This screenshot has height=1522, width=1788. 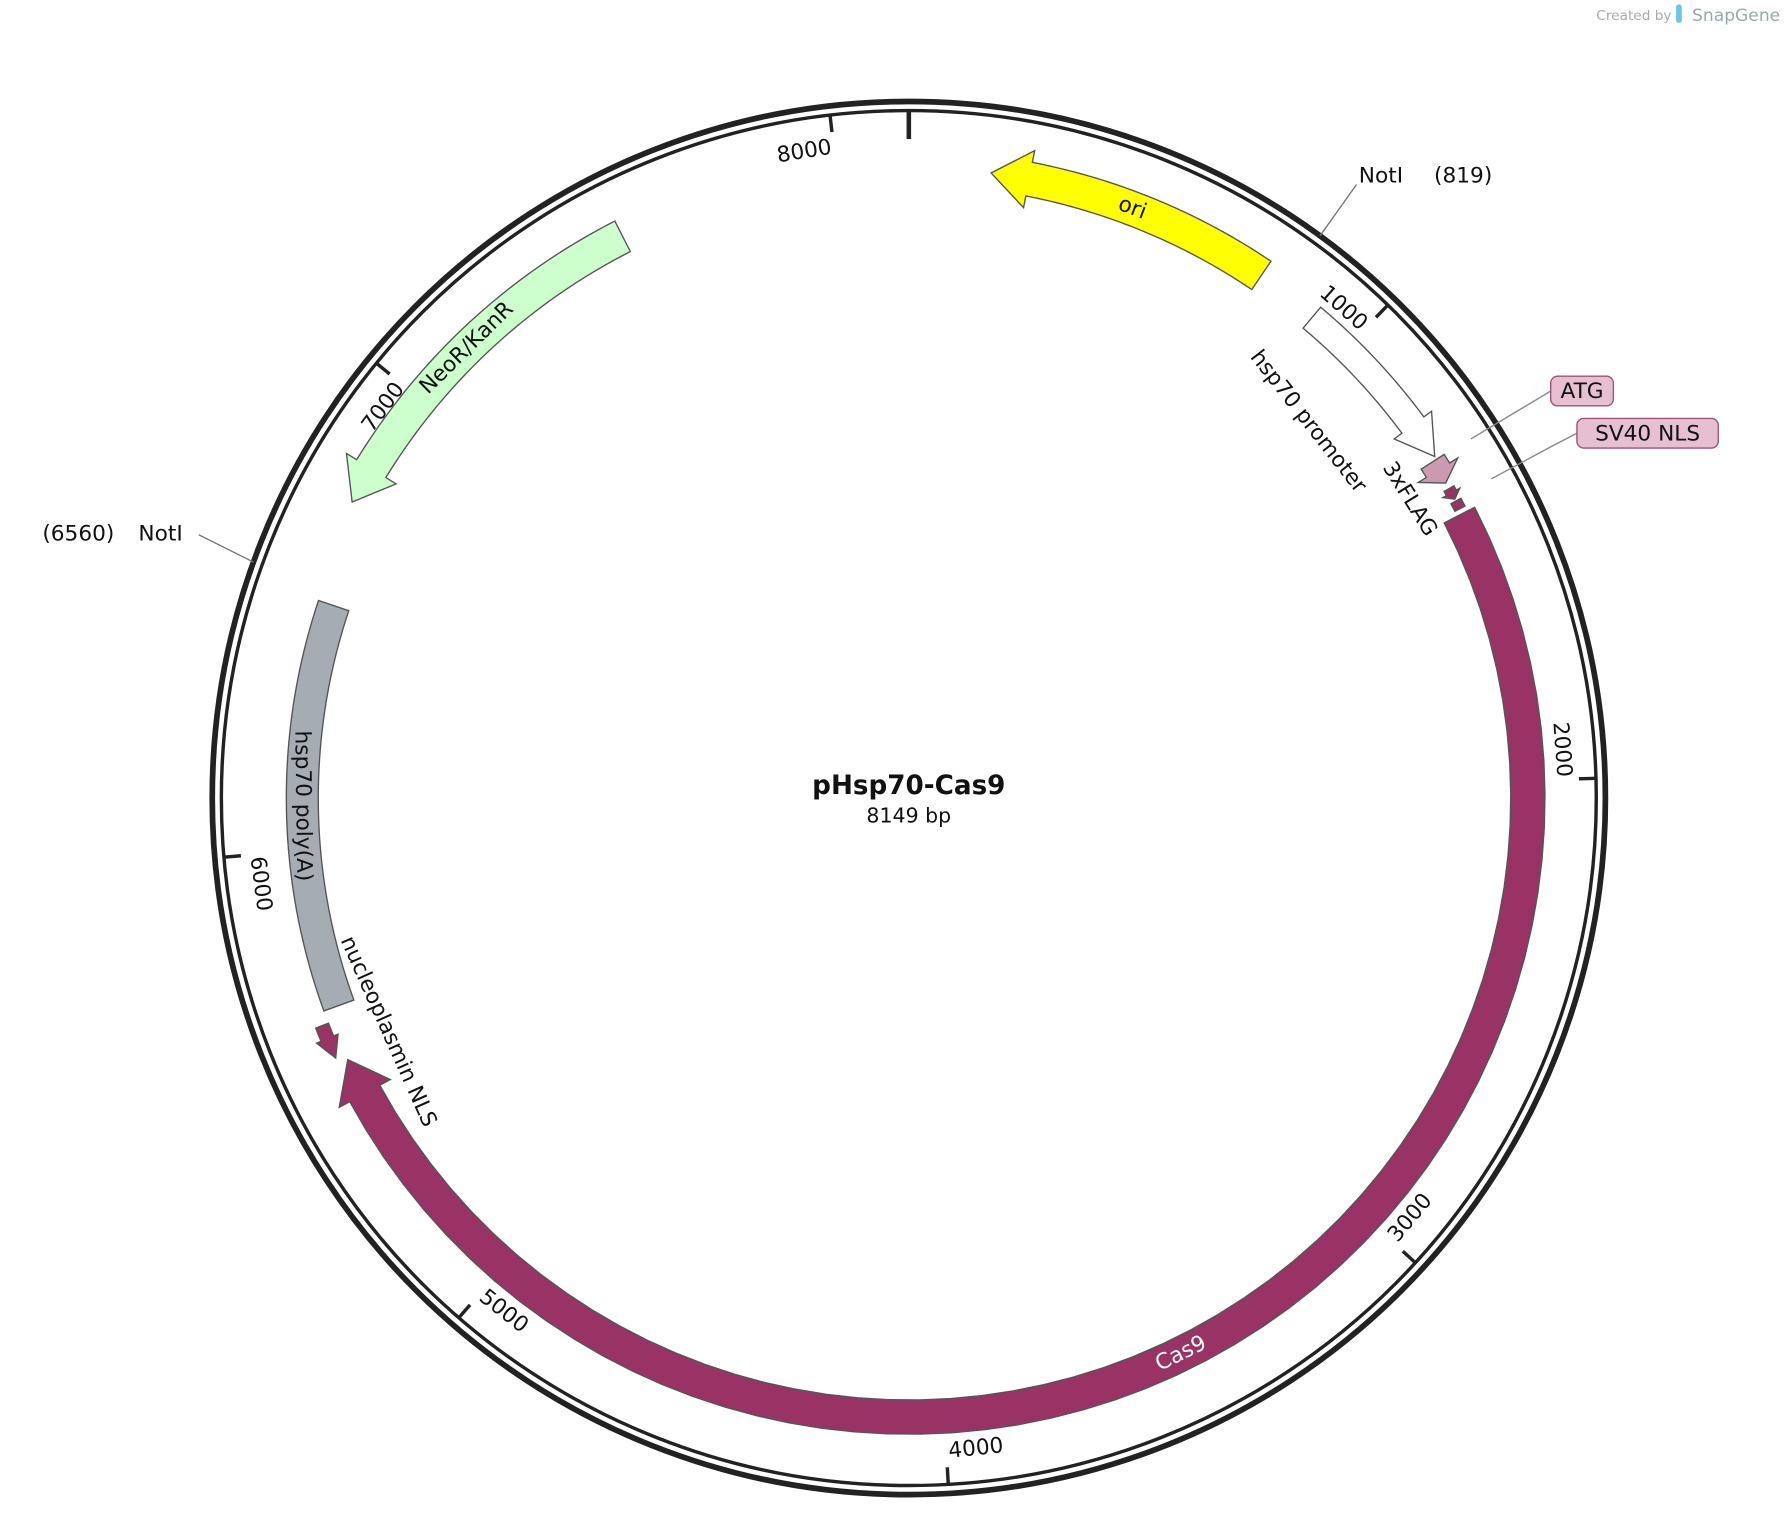 I want to click on feature-label: ATG, so click(x=1581, y=391).